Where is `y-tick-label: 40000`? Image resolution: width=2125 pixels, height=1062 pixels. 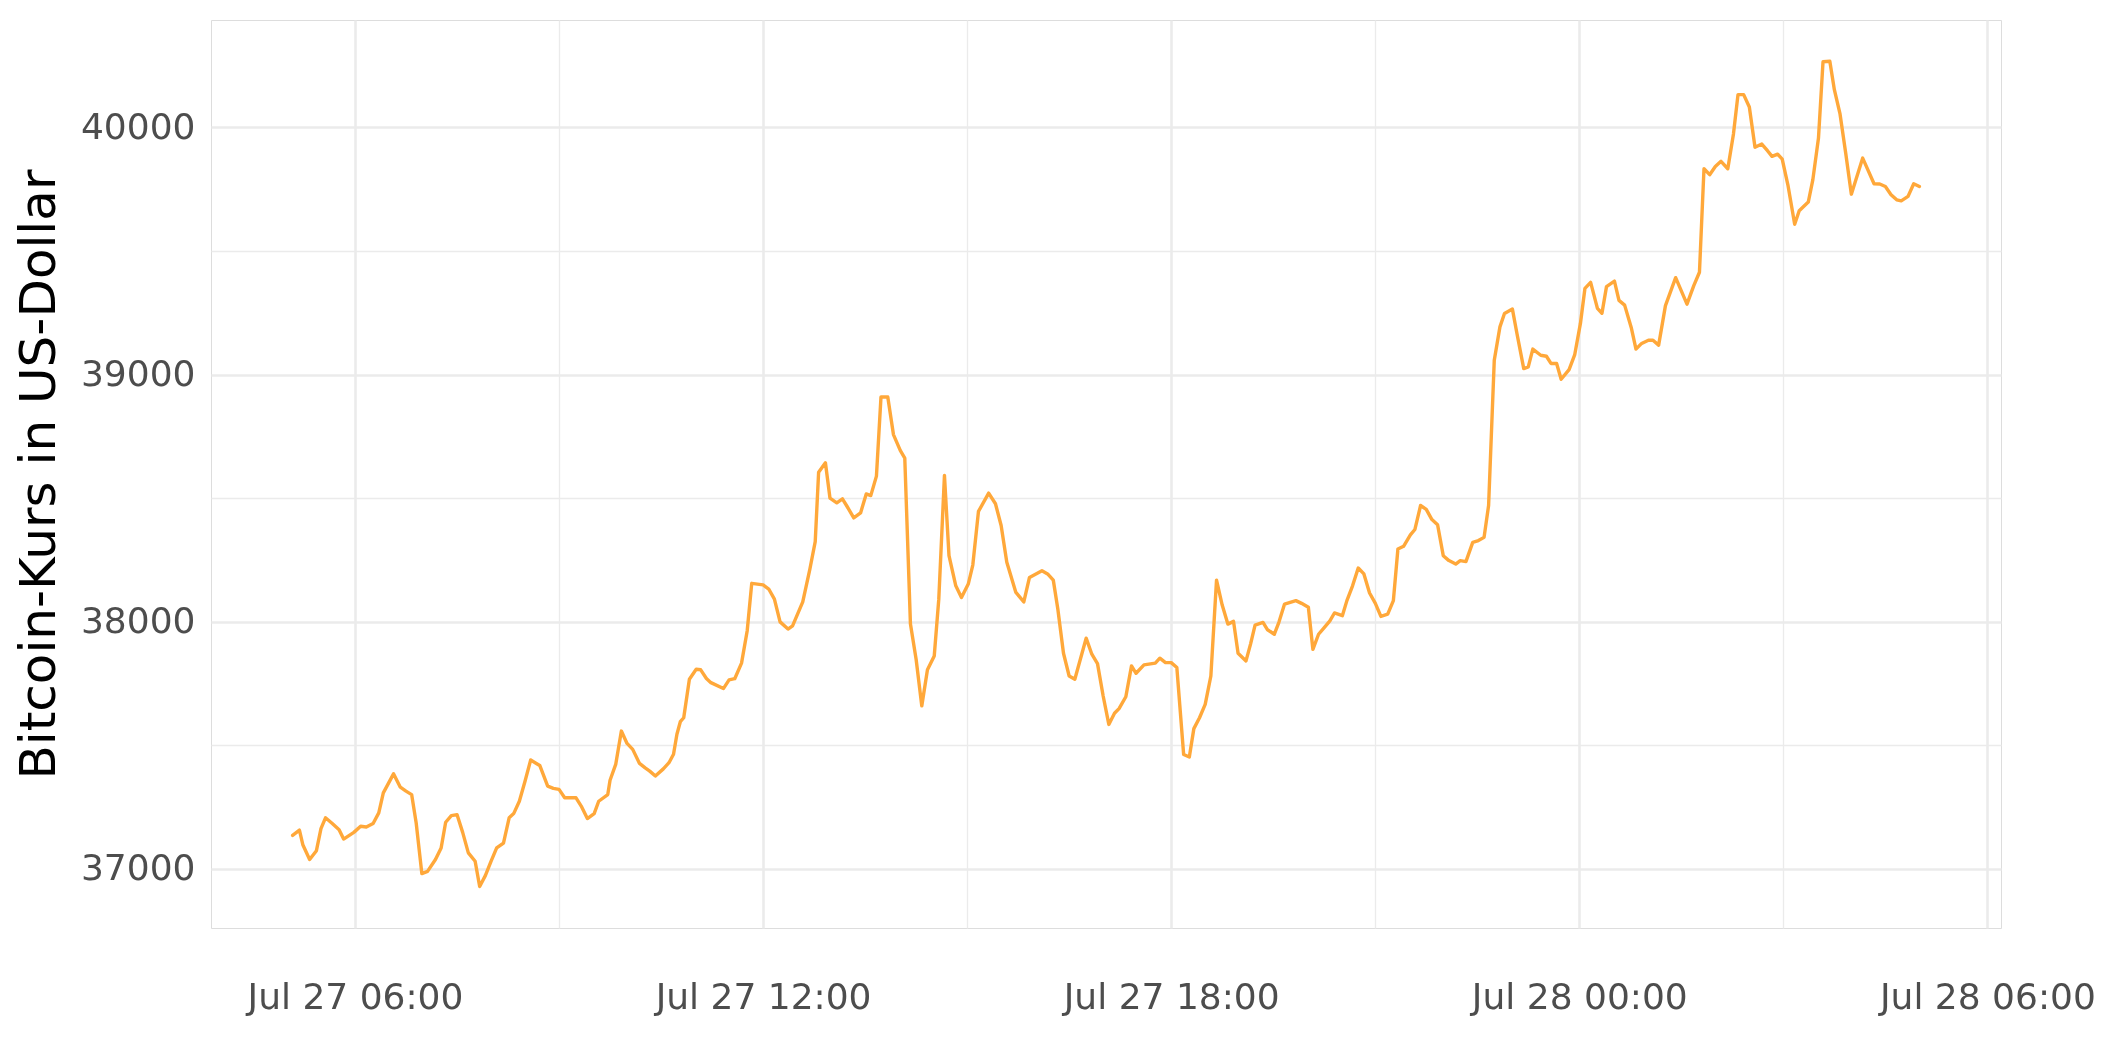
y-tick-label: 40000 is located at coordinates (138, 126).